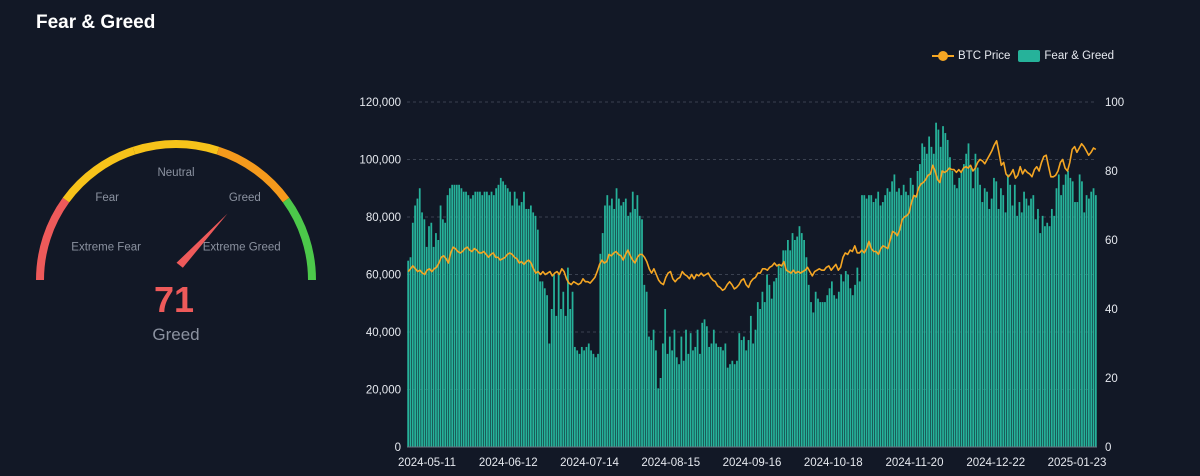  Describe the element at coordinates (670, 463) in the screenshot. I see `x-tick-label: 2024-08-15` at that location.